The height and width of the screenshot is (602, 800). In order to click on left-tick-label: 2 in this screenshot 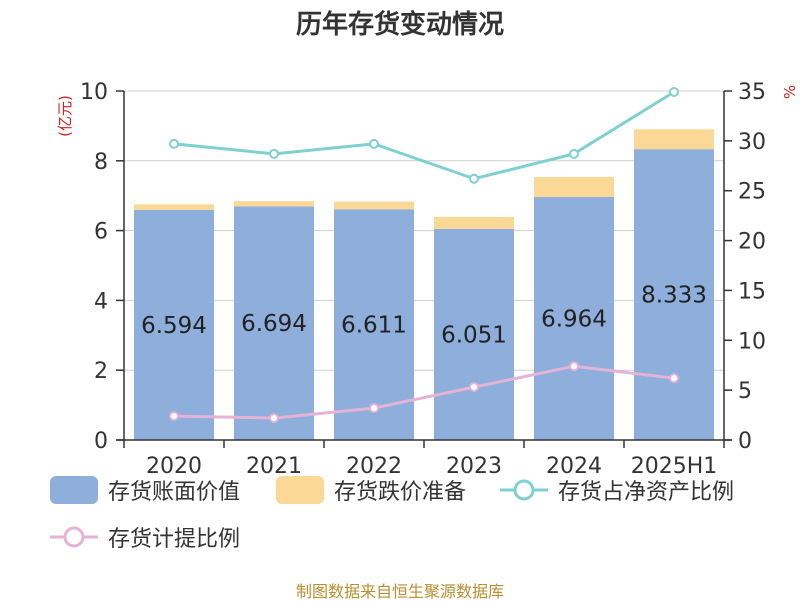, I will do `click(101, 371)`.